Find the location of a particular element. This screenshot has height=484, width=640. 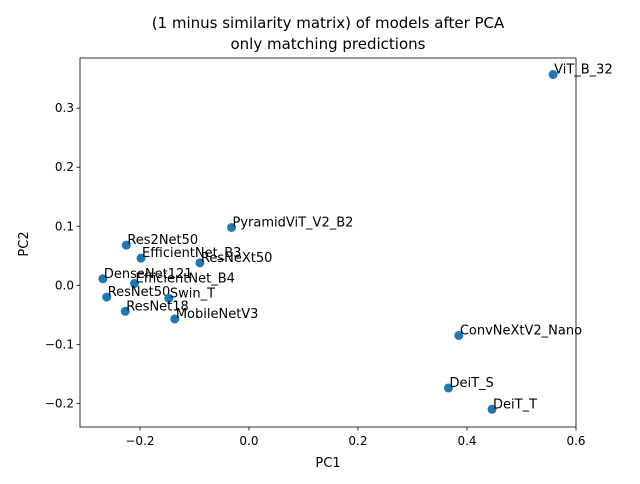

point-label: EfficientNet_B4 is located at coordinates (185, 279).